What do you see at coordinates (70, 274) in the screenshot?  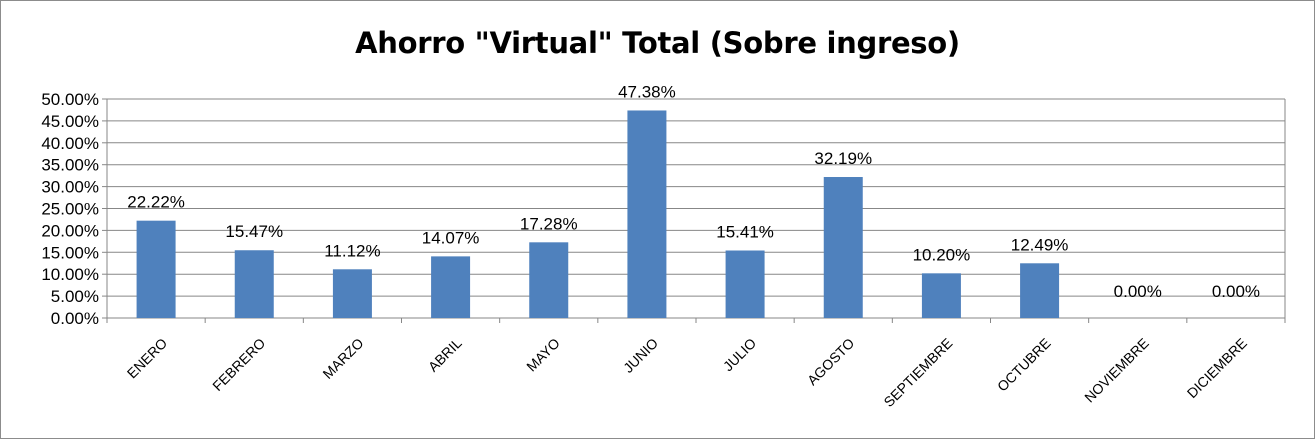 I see `y-tick-label: 10.00%` at bounding box center [70, 274].